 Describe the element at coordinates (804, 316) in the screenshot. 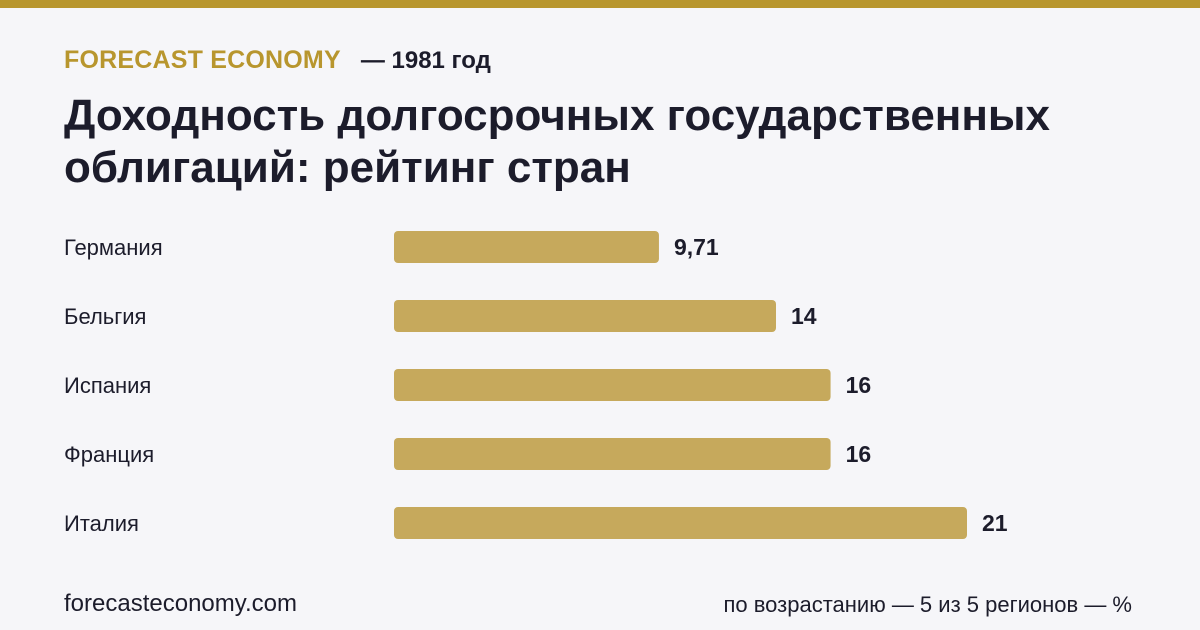

I see `value-label: 14` at that location.